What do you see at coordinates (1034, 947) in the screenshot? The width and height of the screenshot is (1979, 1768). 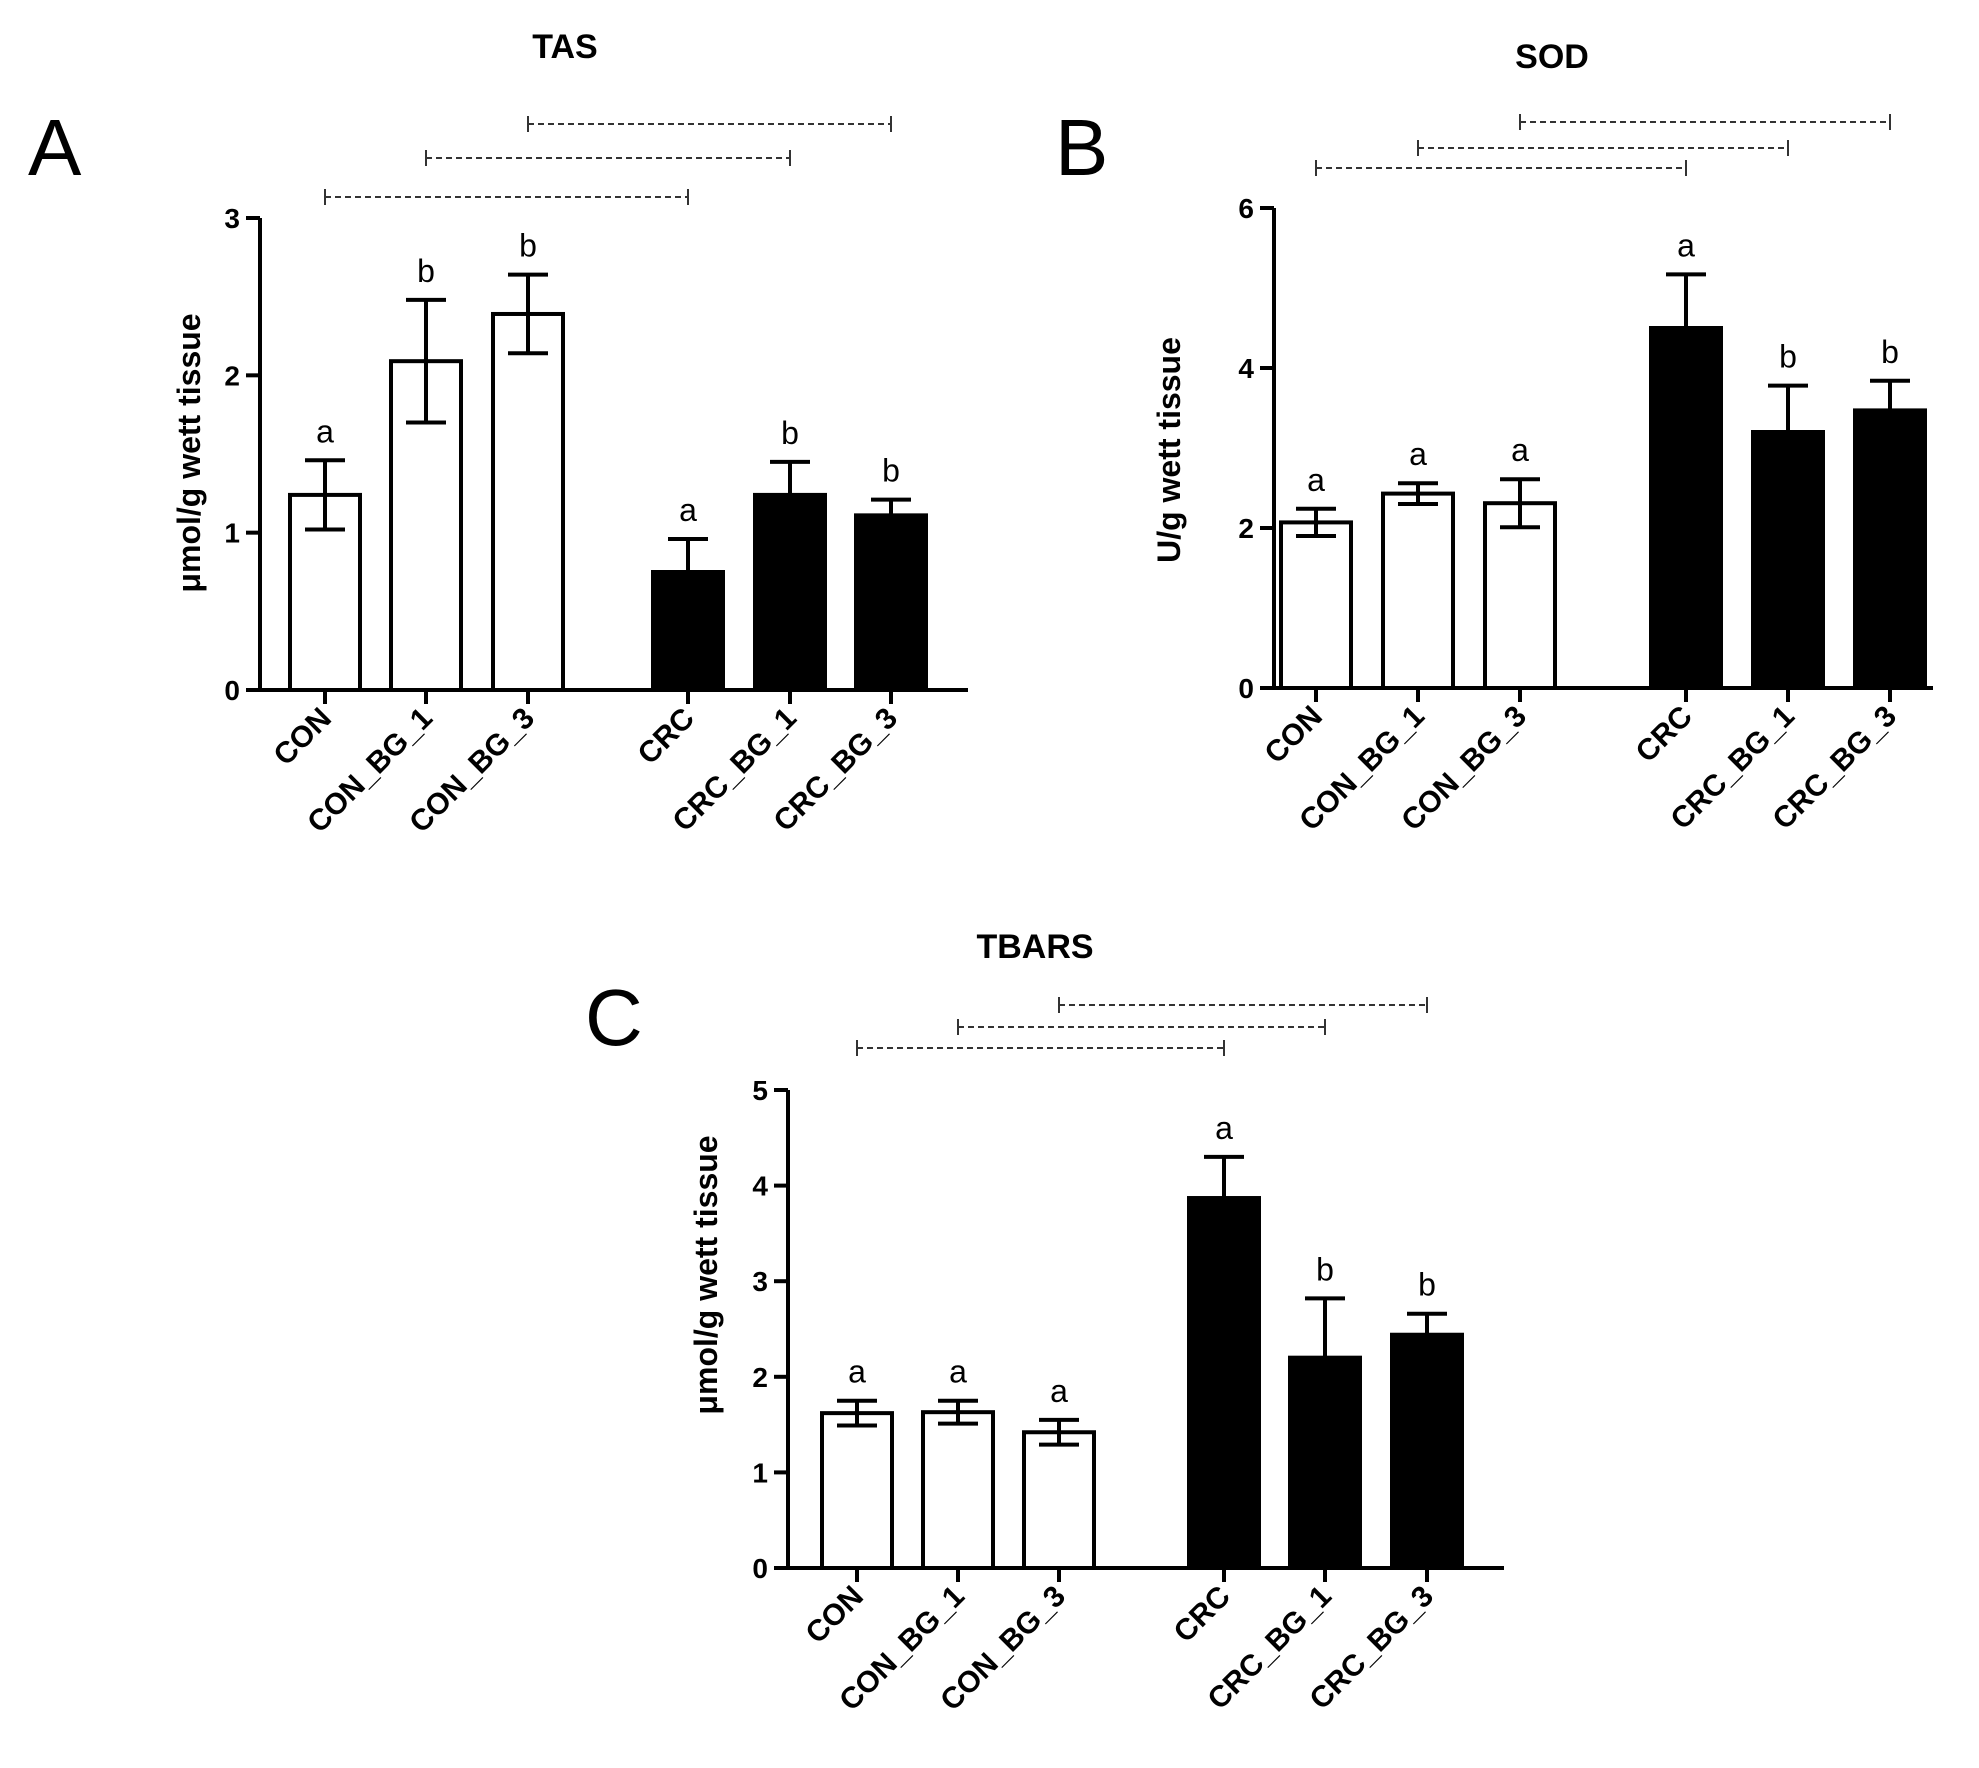 I see `chart-title: TBARS` at bounding box center [1034, 947].